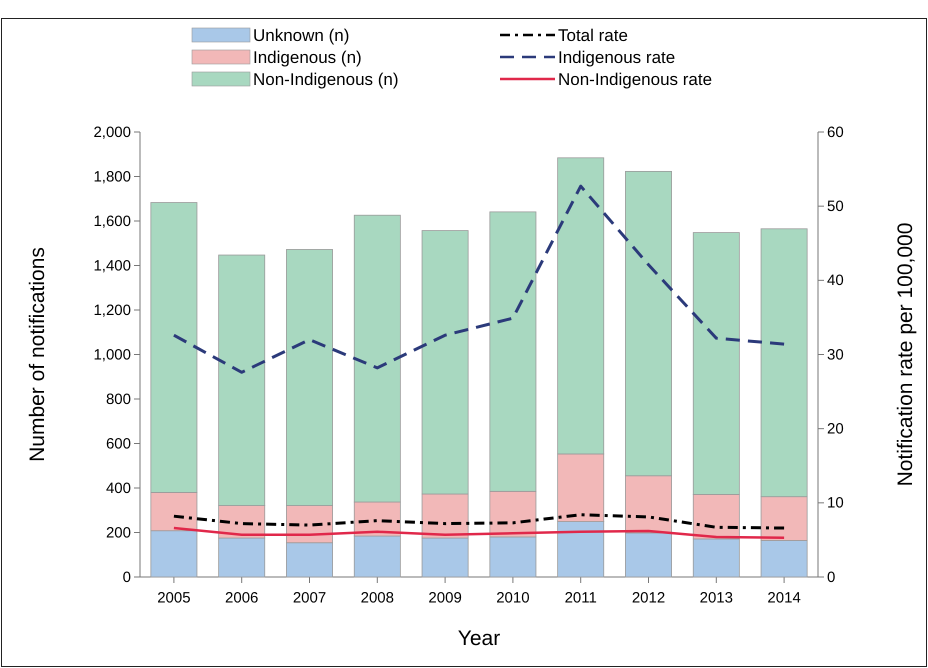 This screenshot has height=668, width=928. Describe the element at coordinates (118, 399) in the screenshot. I see `y-tick-label: 800` at that location.